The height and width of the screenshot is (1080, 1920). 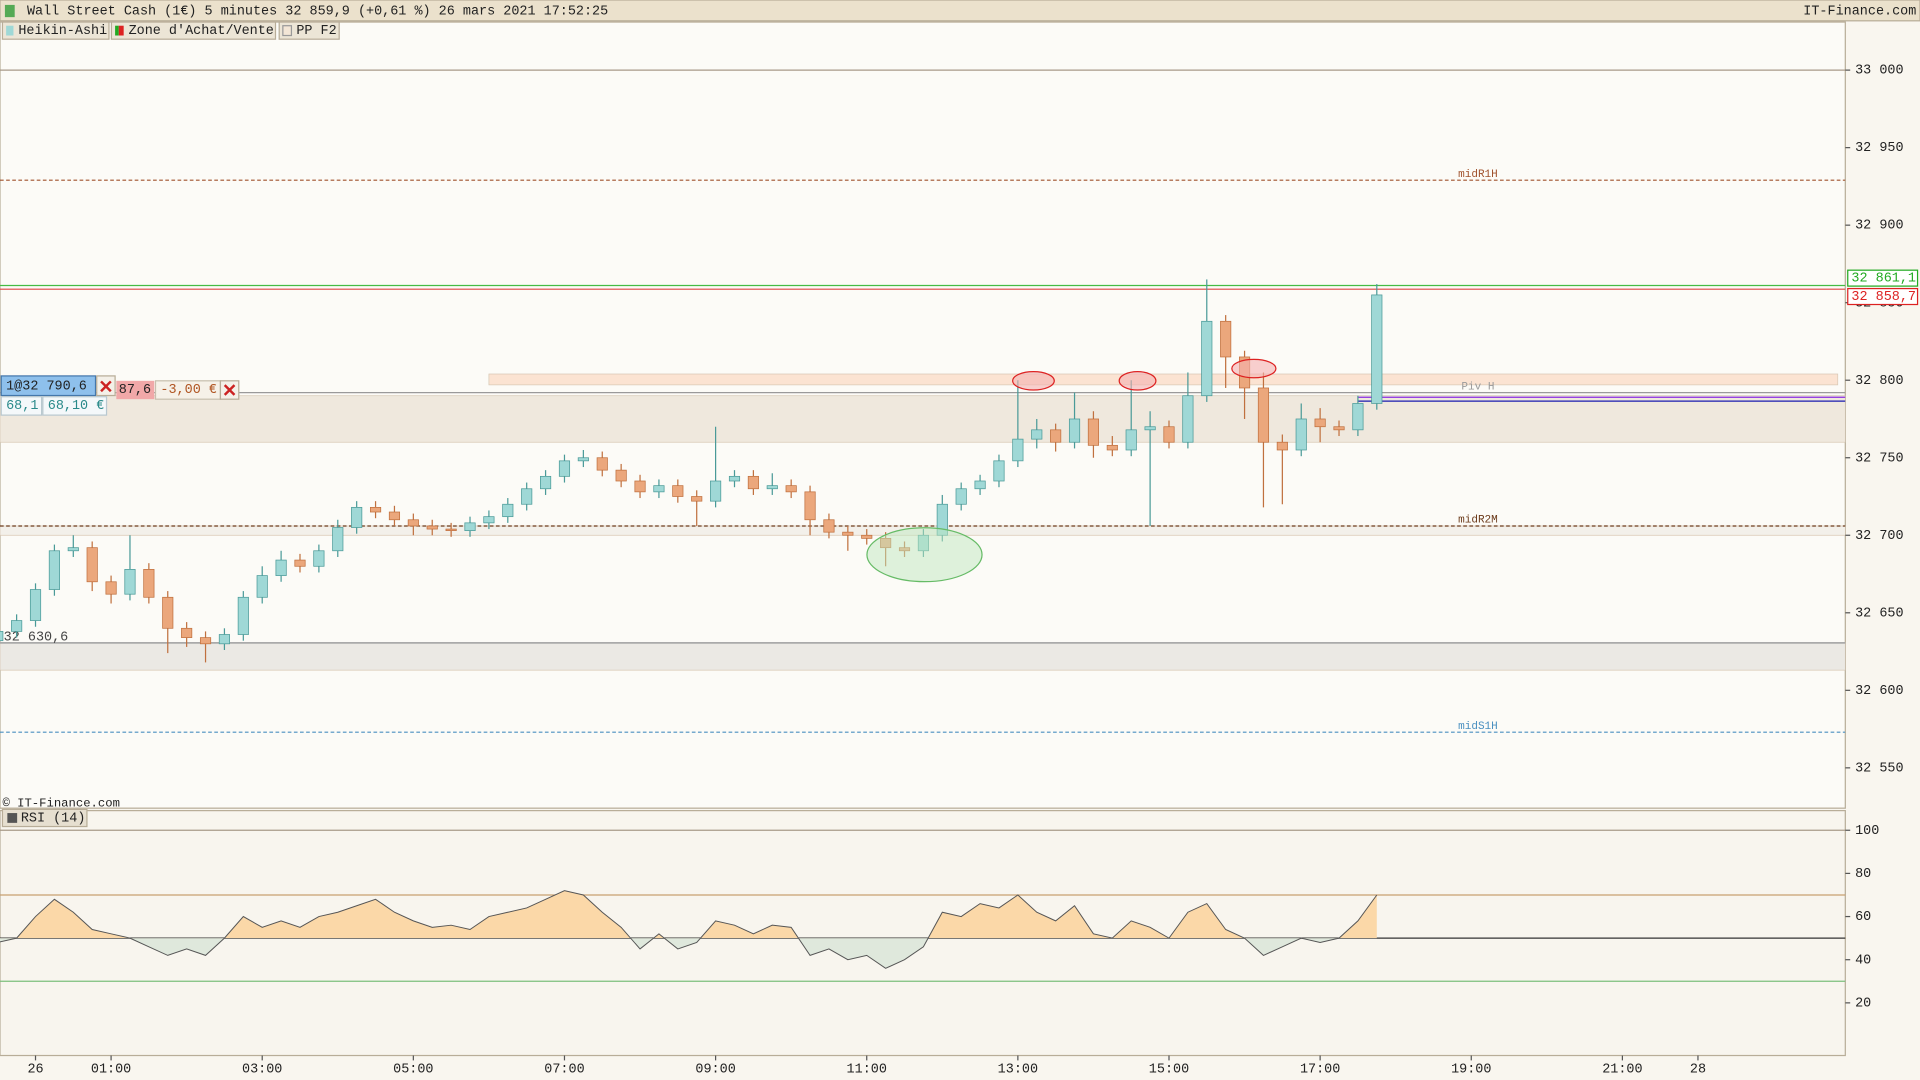 I want to click on rsi-y-tick-label: 60, so click(x=1863, y=917).